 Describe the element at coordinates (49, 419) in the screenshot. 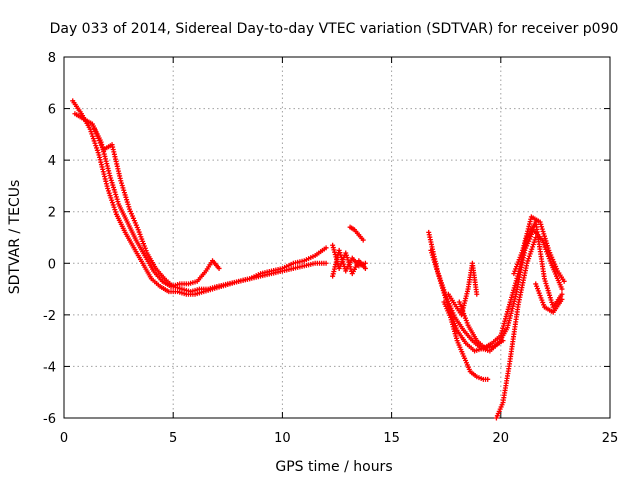

I see `y-tick-label: -6` at that location.